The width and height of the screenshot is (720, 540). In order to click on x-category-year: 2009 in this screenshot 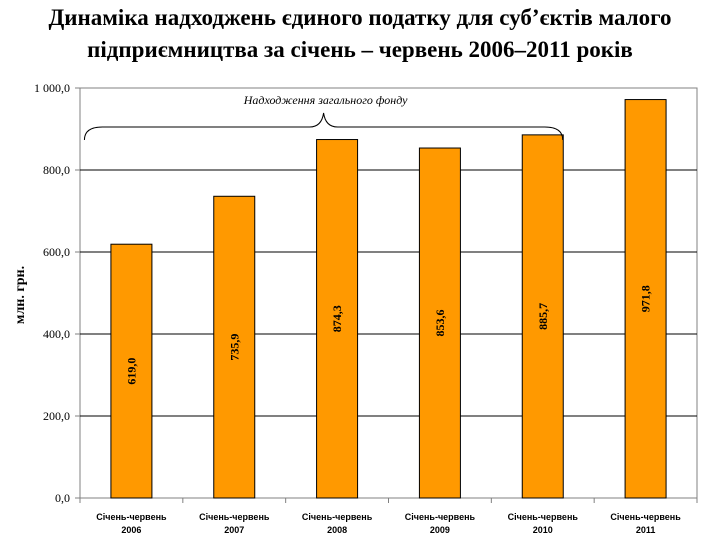, I will do `click(440, 530)`.